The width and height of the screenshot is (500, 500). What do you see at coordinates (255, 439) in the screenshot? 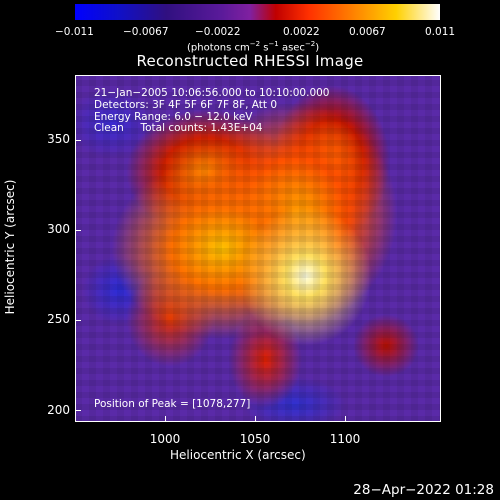
I see `x-tick-label: 1050` at bounding box center [255, 439].